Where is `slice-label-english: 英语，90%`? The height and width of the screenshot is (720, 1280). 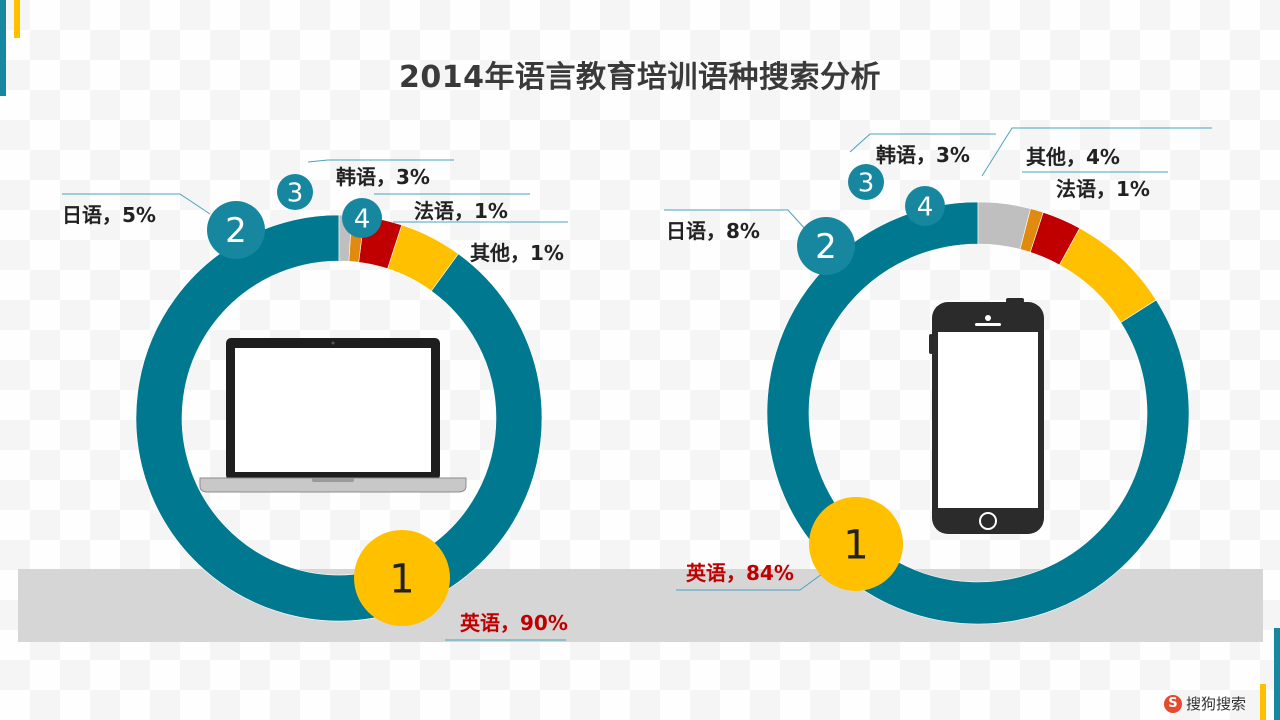
slice-label-english: 英语，90% is located at coordinates (514, 623).